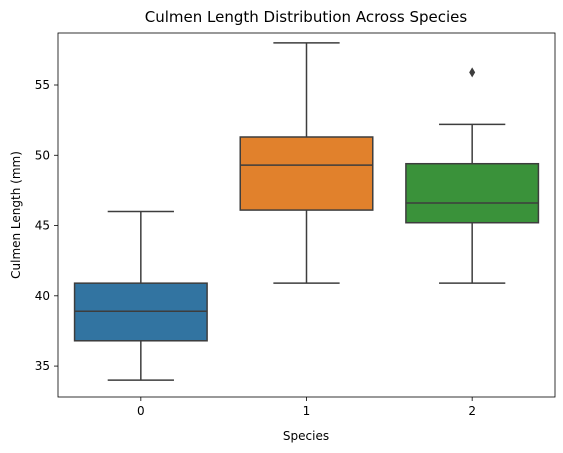  I want to click on y-tick-label-55: 55, so click(42, 85).